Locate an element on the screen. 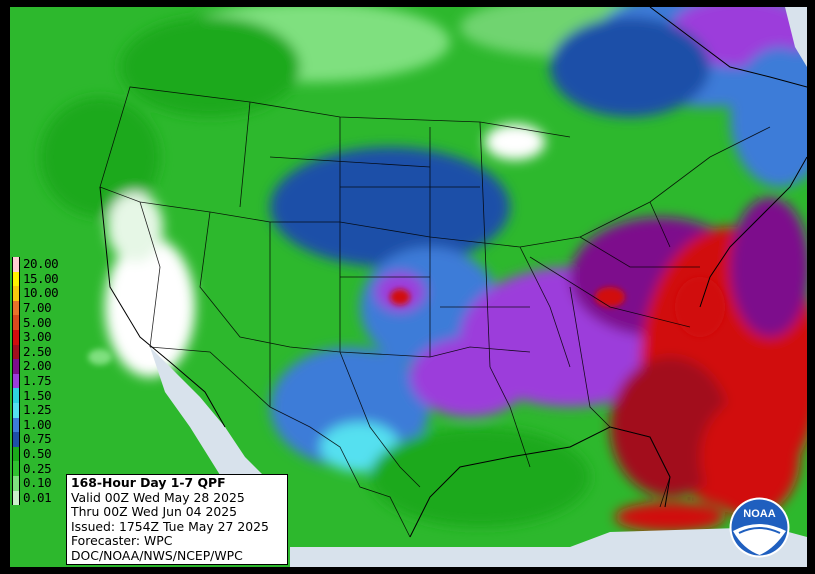  legend-row: 1.75 is located at coordinates (41, 381).